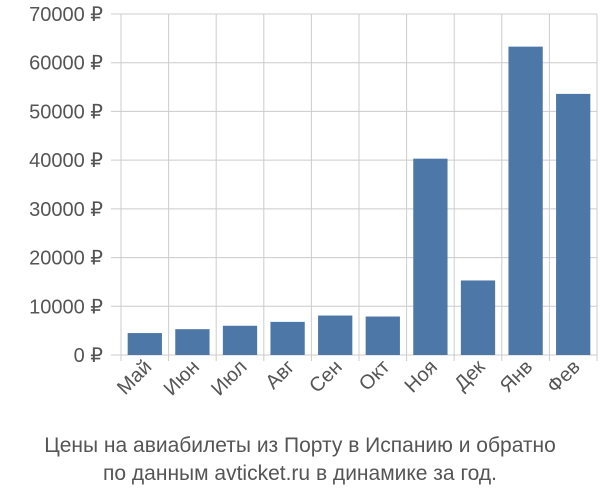 Image resolution: width=600 pixels, height=500 pixels. I want to click on x-tick-label: Янв, so click(516, 376).